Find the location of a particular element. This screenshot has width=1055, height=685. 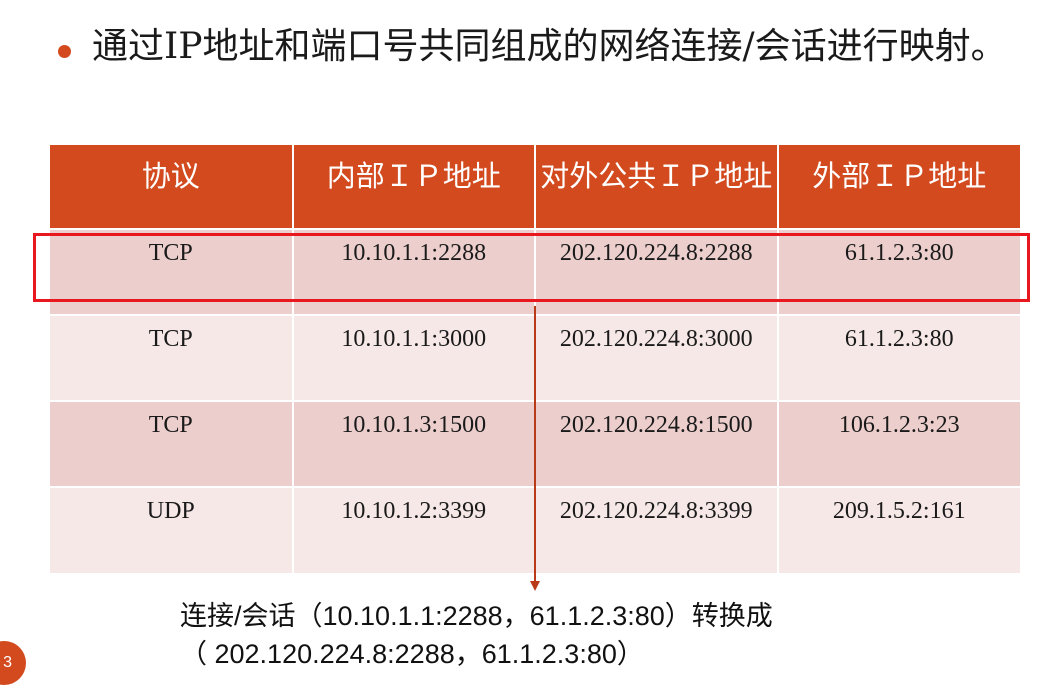

bullet-dot-icon is located at coordinates (64, 51).